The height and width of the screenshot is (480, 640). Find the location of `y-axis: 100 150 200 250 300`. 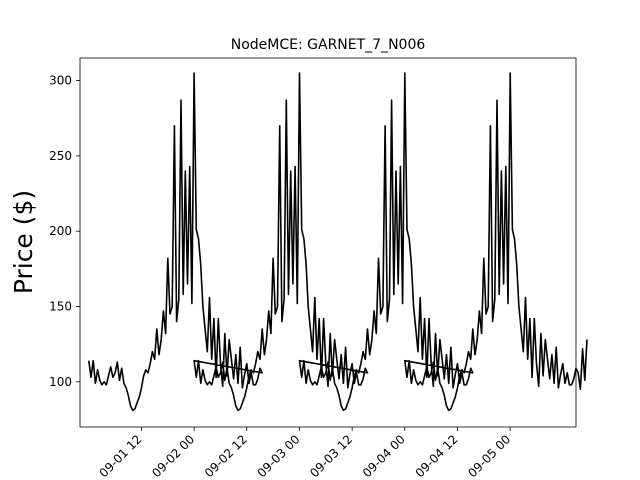

y-axis: 100 150 200 250 300 is located at coordinates (64, 231).